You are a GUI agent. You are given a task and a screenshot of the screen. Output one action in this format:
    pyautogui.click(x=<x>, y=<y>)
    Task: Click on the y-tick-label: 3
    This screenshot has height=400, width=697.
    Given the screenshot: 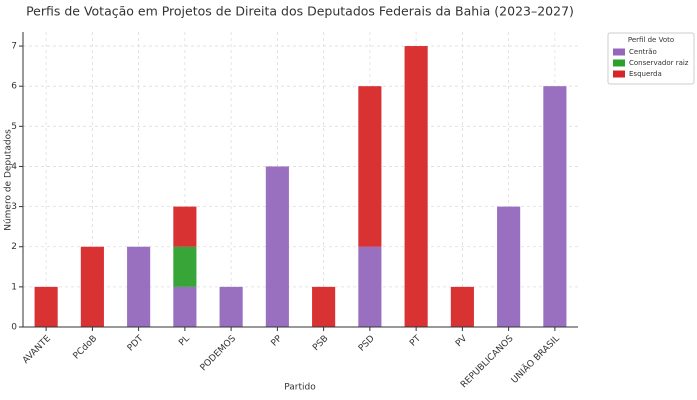 What is the action you would take?
    pyautogui.click(x=14, y=207)
    